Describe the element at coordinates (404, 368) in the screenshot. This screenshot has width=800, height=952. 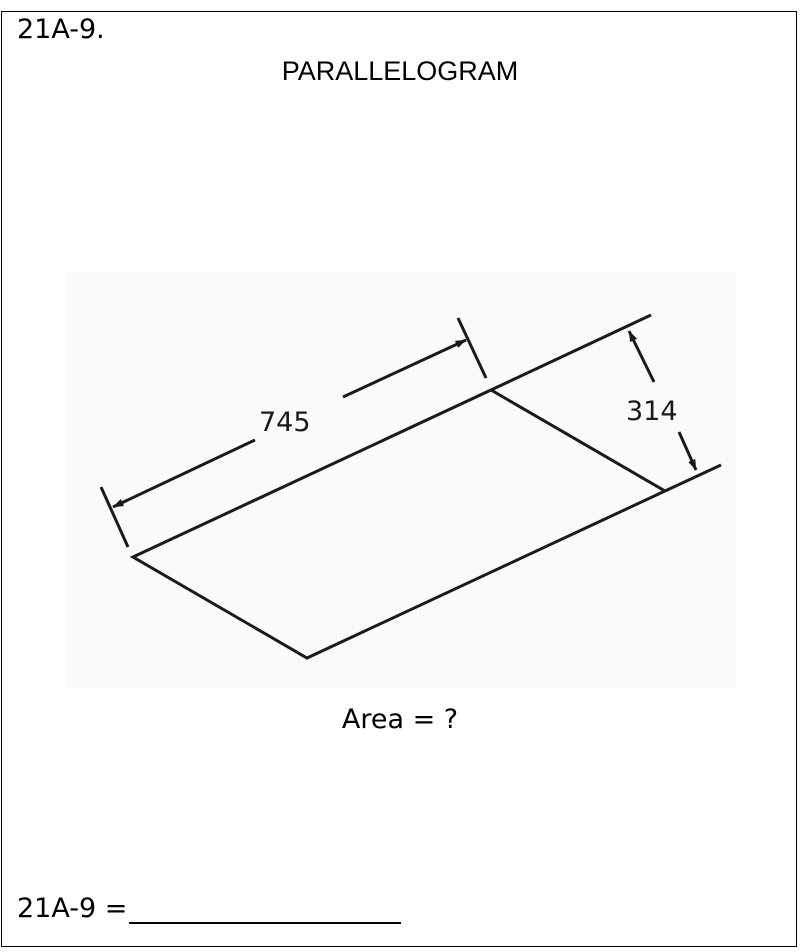
I see `base-dimension-line-right` at that location.